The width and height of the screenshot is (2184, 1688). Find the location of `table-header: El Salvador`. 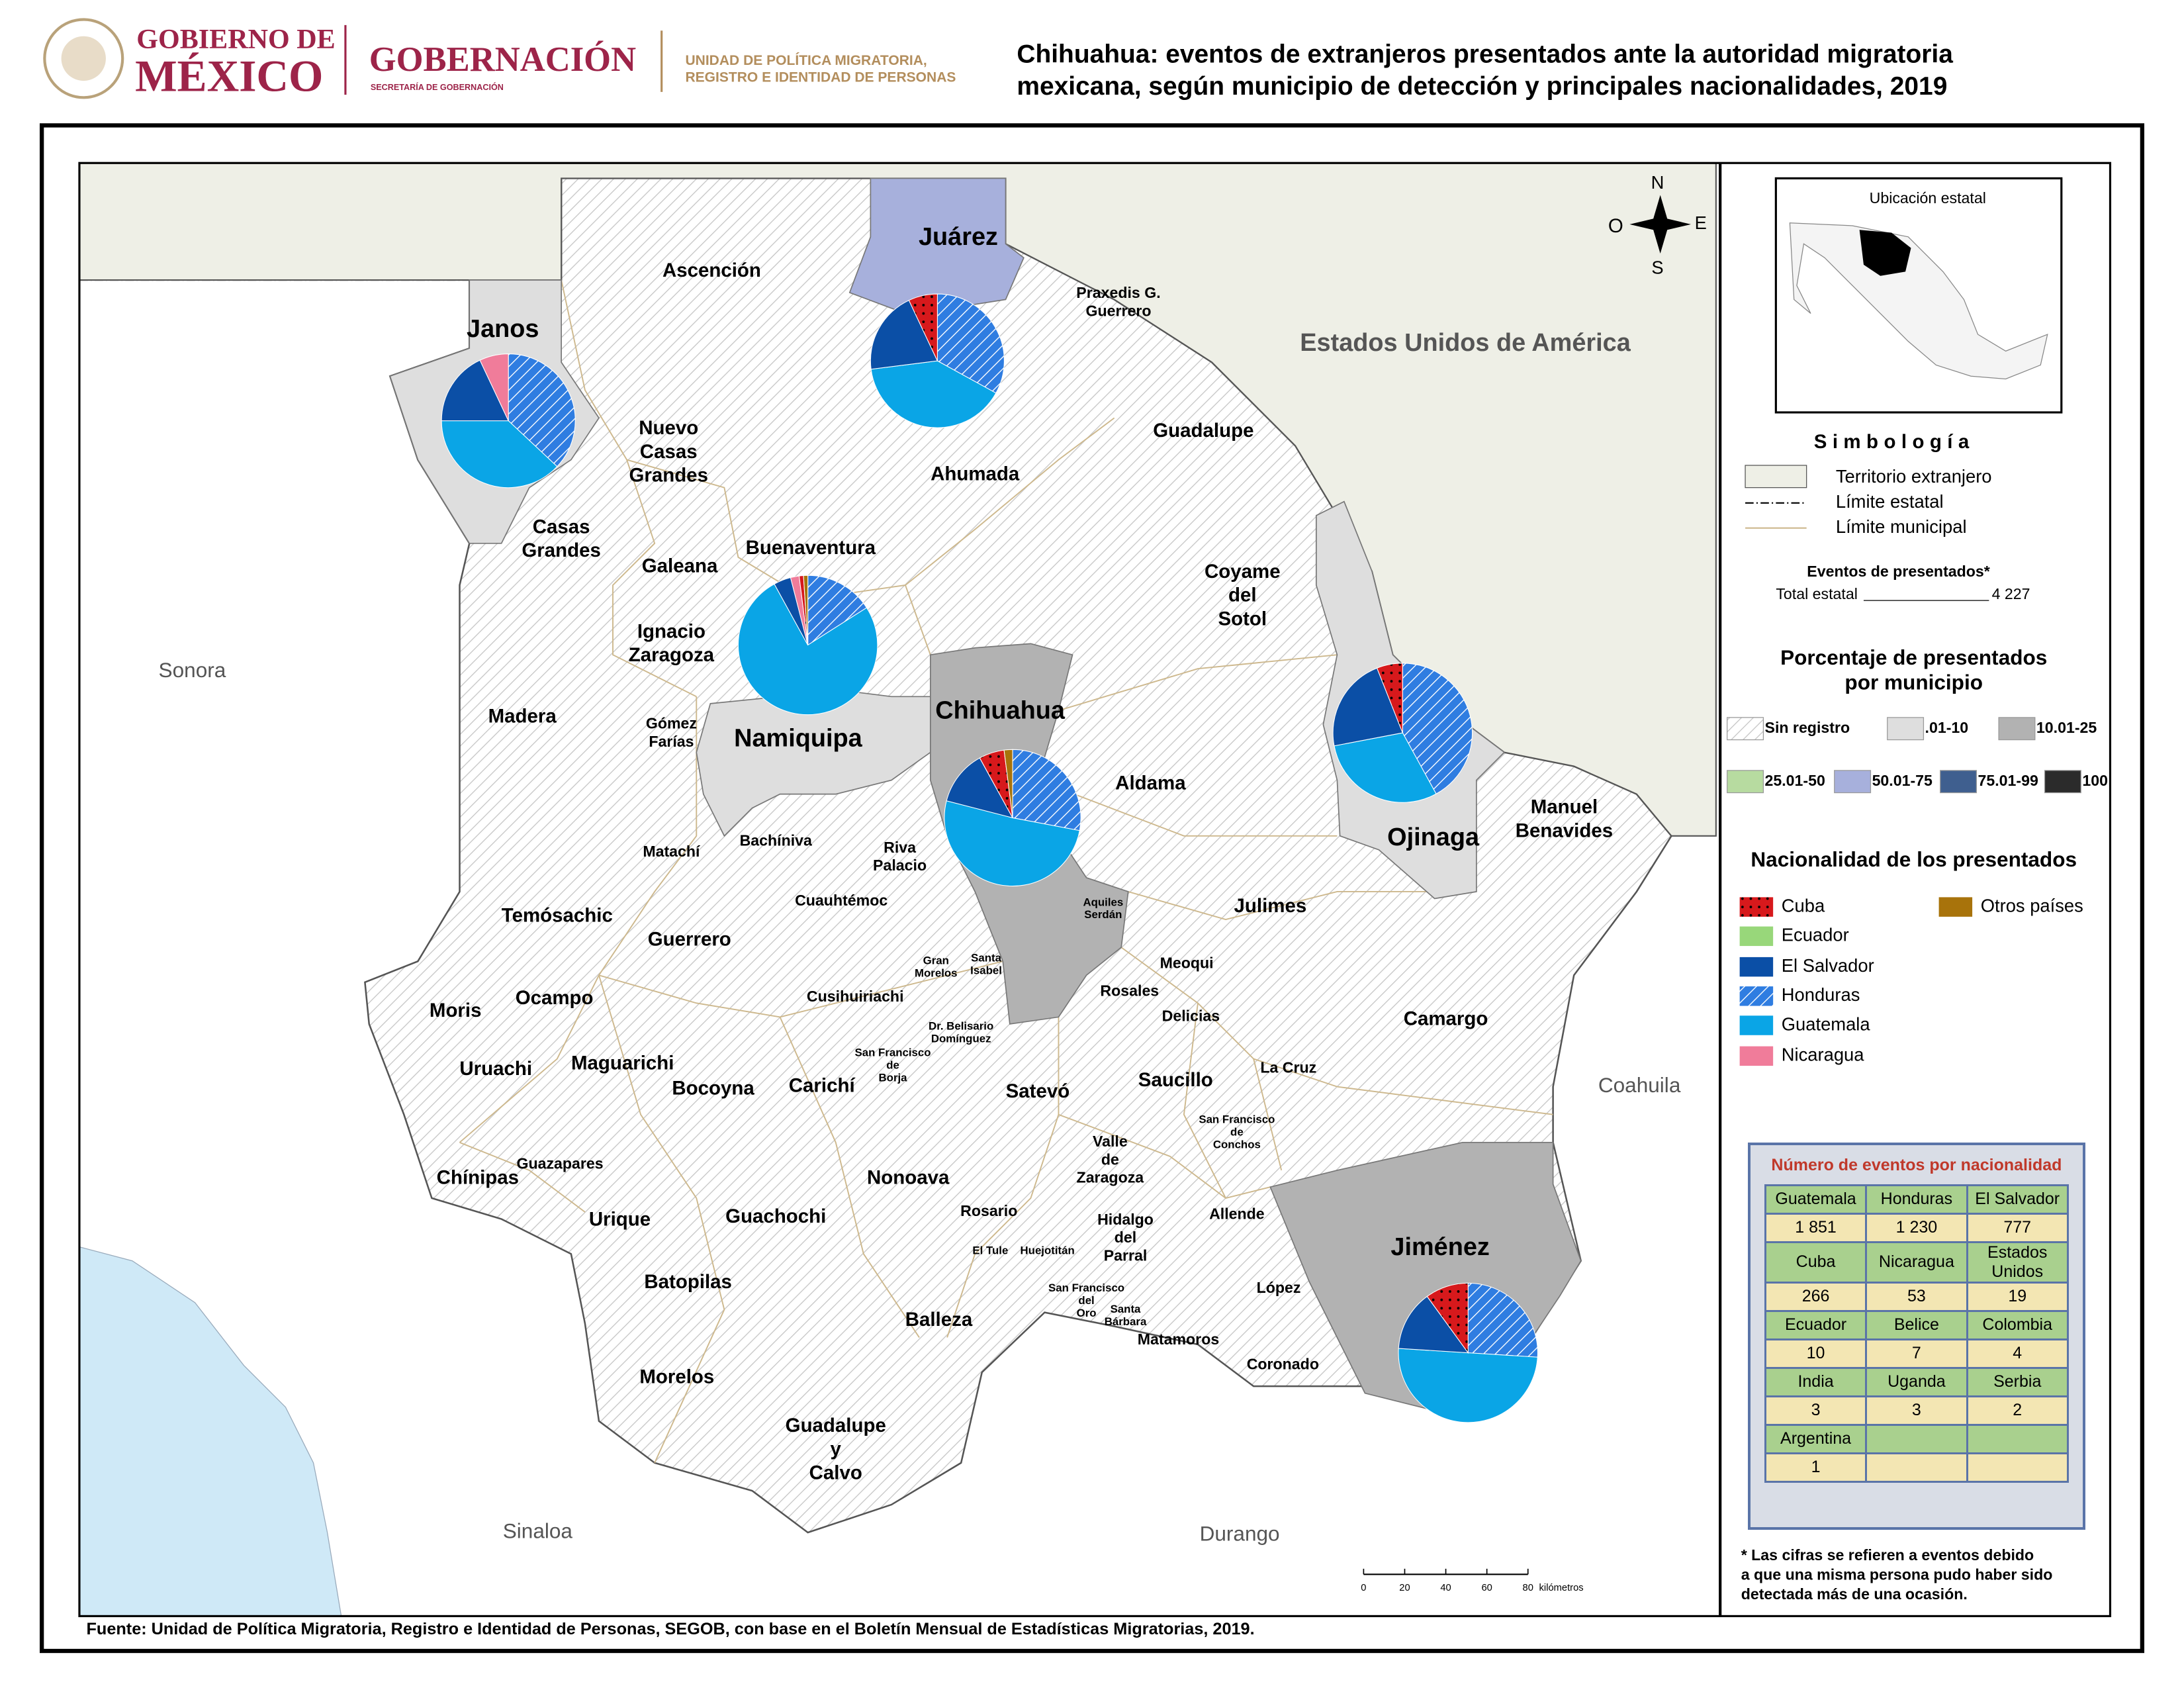

table-header: El Salvador is located at coordinates (2017, 1199).